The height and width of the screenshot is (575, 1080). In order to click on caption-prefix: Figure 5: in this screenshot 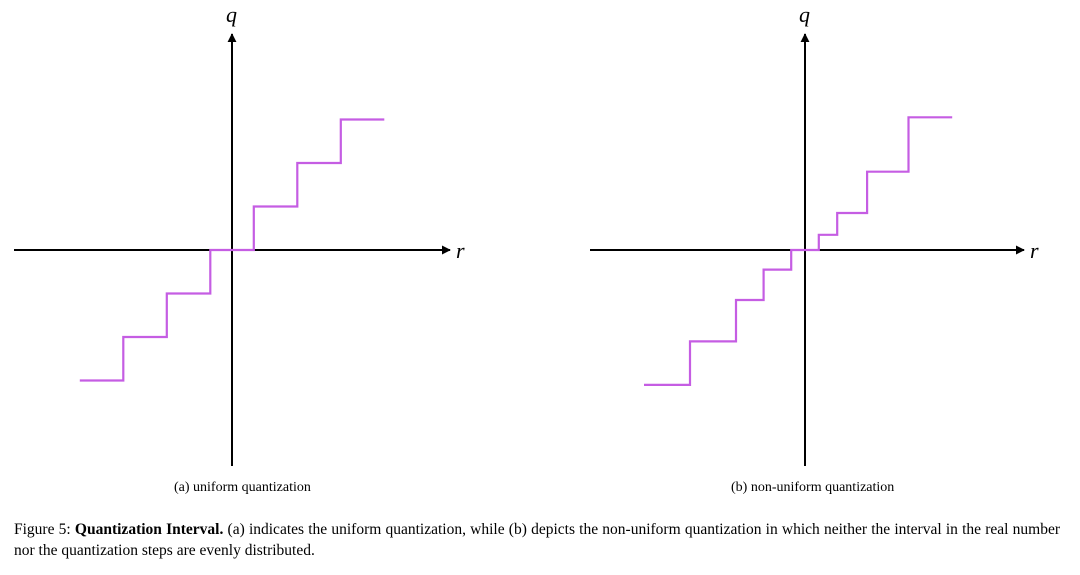, I will do `click(44, 529)`.